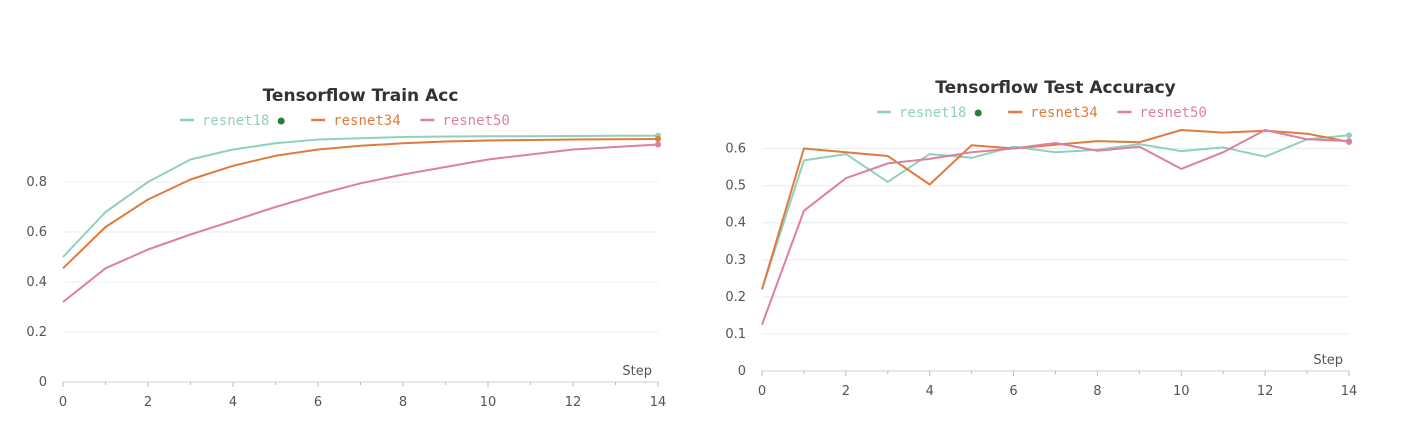 This screenshot has height=442, width=1408. I want to click on series-line-resnet34, so click(360, 204).